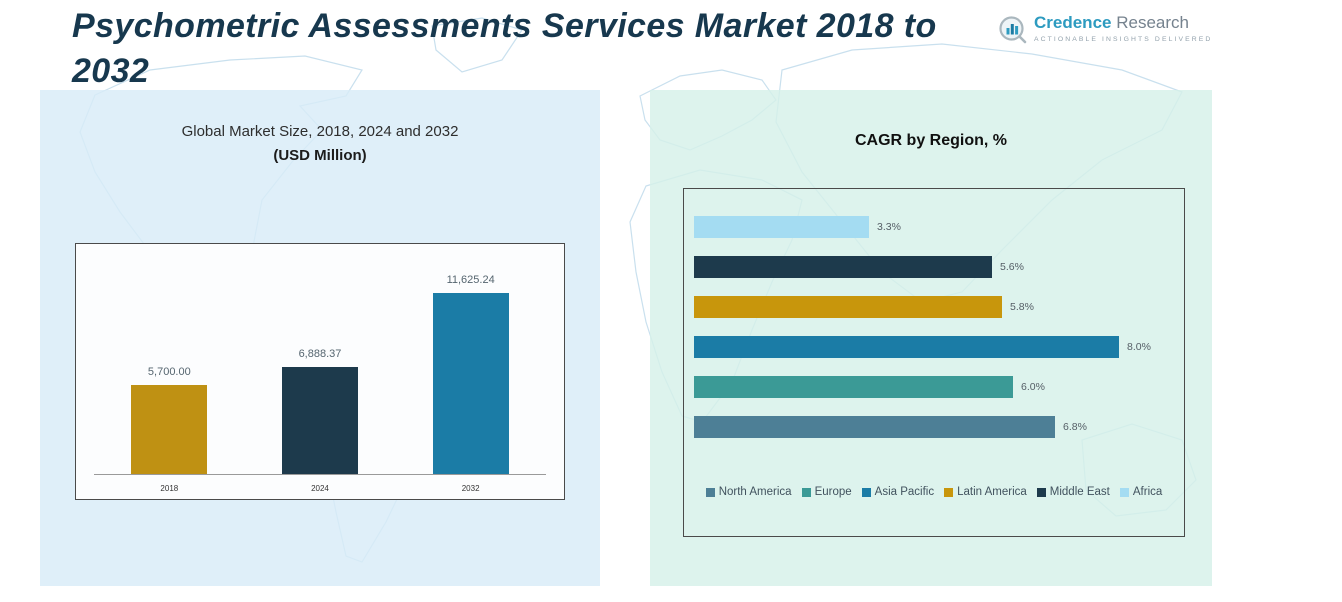 The height and width of the screenshot is (602, 1342). What do you see at coordinates (1022, 307) in the screenshot?
I see `bar-value-label: 5.8%` at bounding box center [1022, 307].